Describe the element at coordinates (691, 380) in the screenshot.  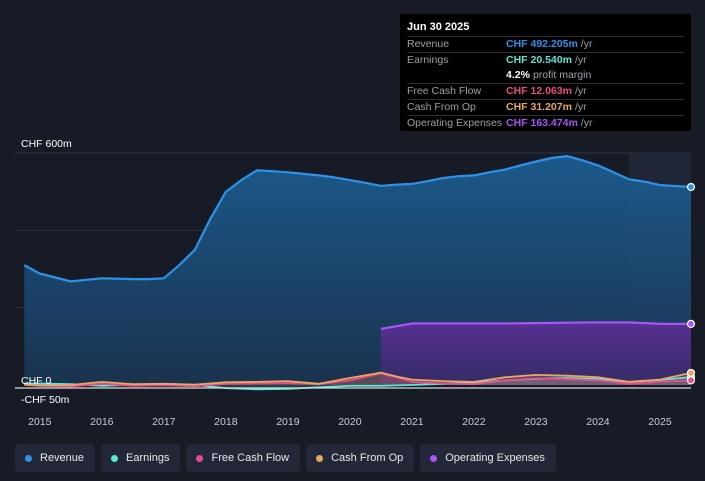
I see `free-cash-flow-endpoint` at that location.